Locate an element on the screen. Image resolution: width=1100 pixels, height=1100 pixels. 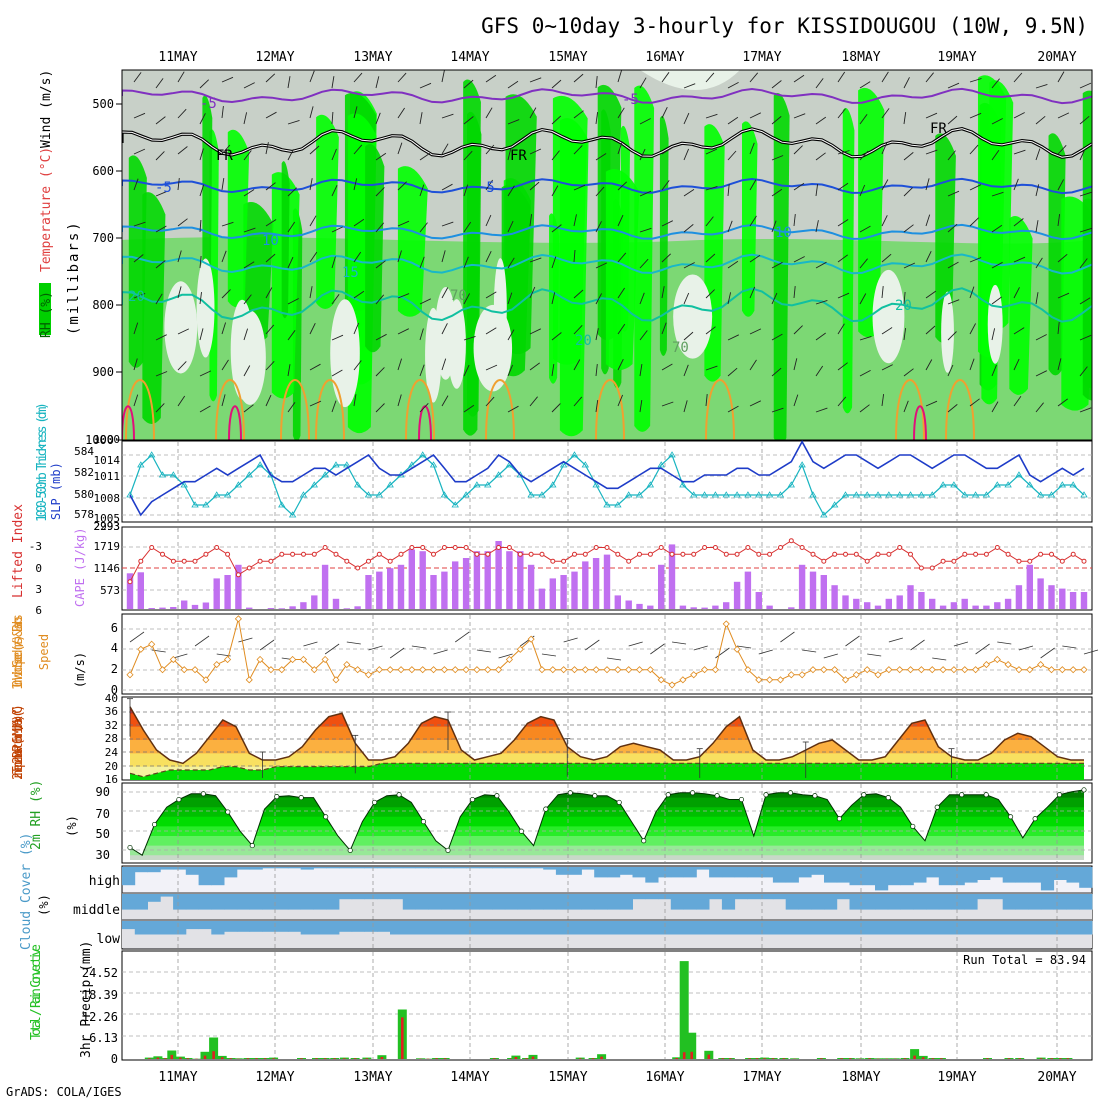
cloud-row-labels: high middle low (%) is located at coordinates (78, 910).